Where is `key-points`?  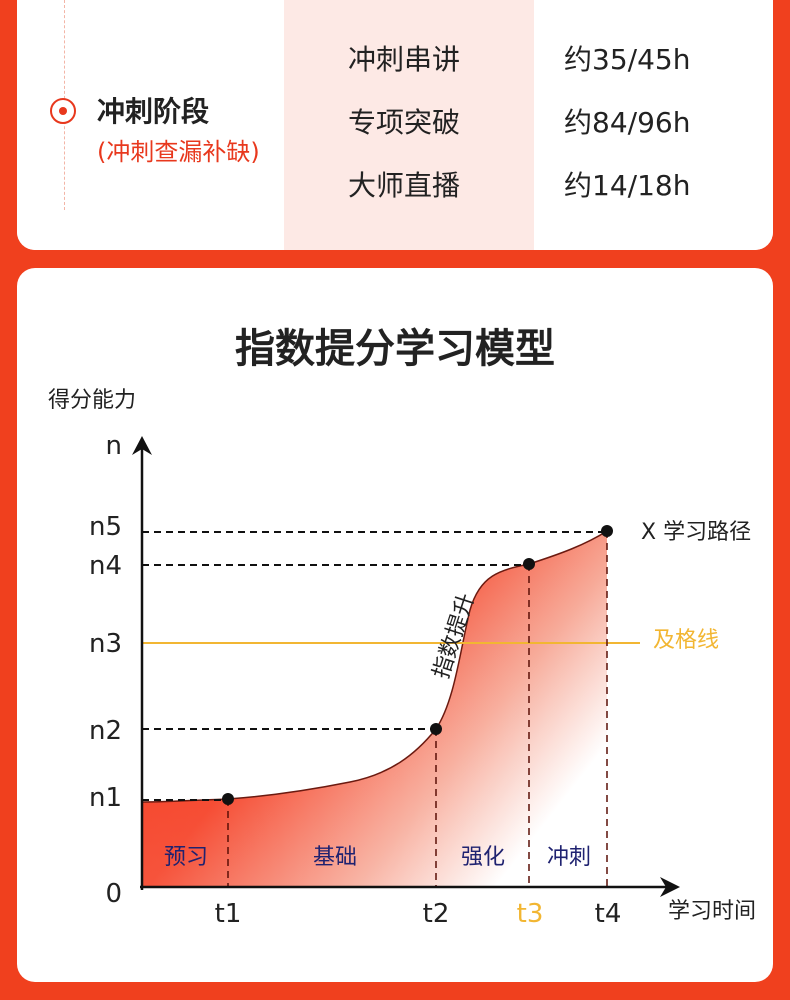
key-points is located at coordinates (417, 665).